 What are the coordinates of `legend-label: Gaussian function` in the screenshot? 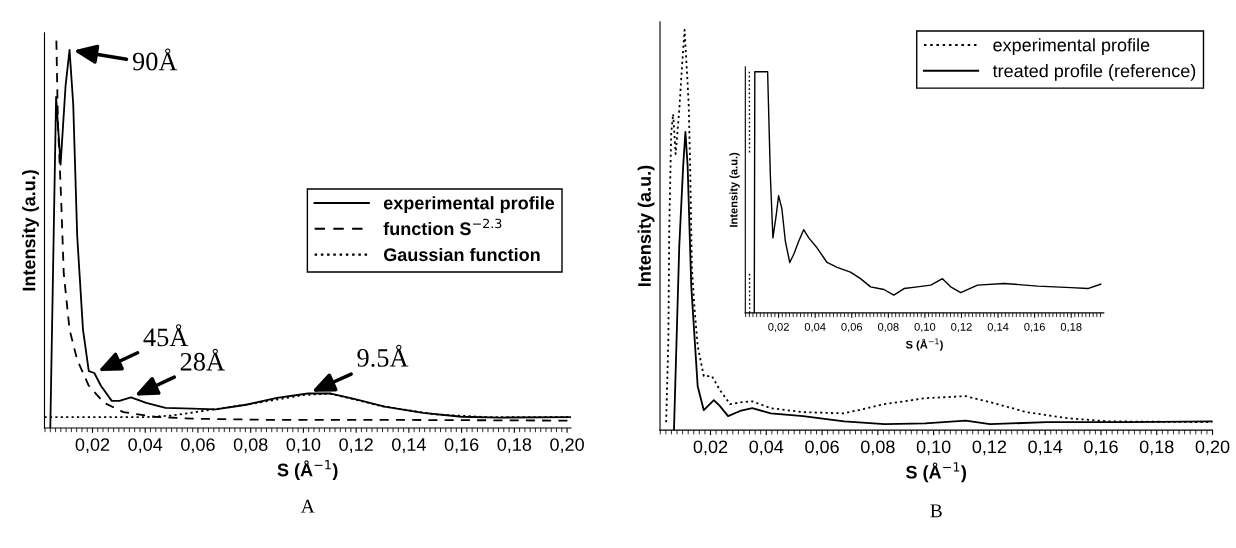 It's located at (461, 254).